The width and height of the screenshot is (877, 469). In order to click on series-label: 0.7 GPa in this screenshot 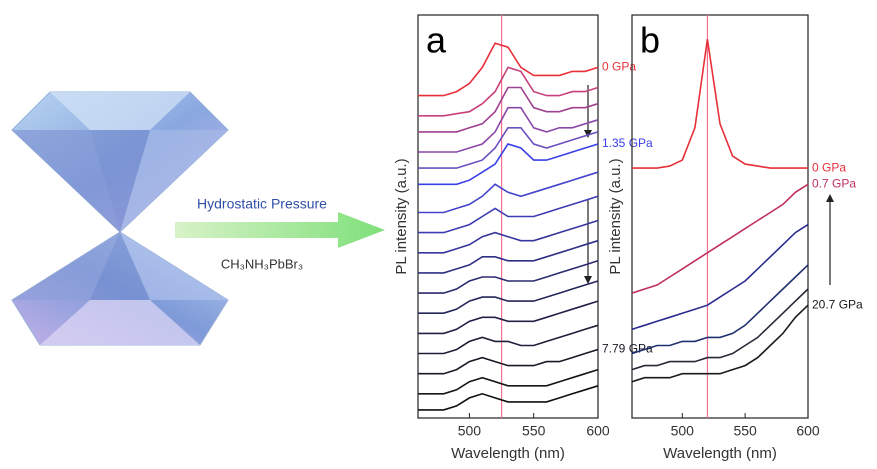, I will do `click(834, 183)`.